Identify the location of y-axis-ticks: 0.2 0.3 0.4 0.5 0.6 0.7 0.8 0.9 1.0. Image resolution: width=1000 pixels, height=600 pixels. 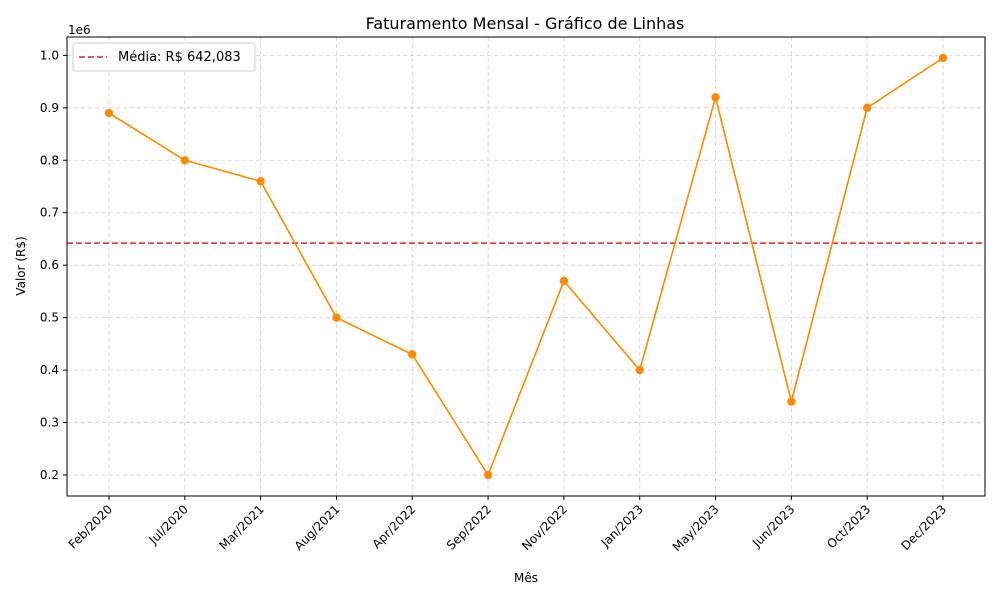
(53, 265).